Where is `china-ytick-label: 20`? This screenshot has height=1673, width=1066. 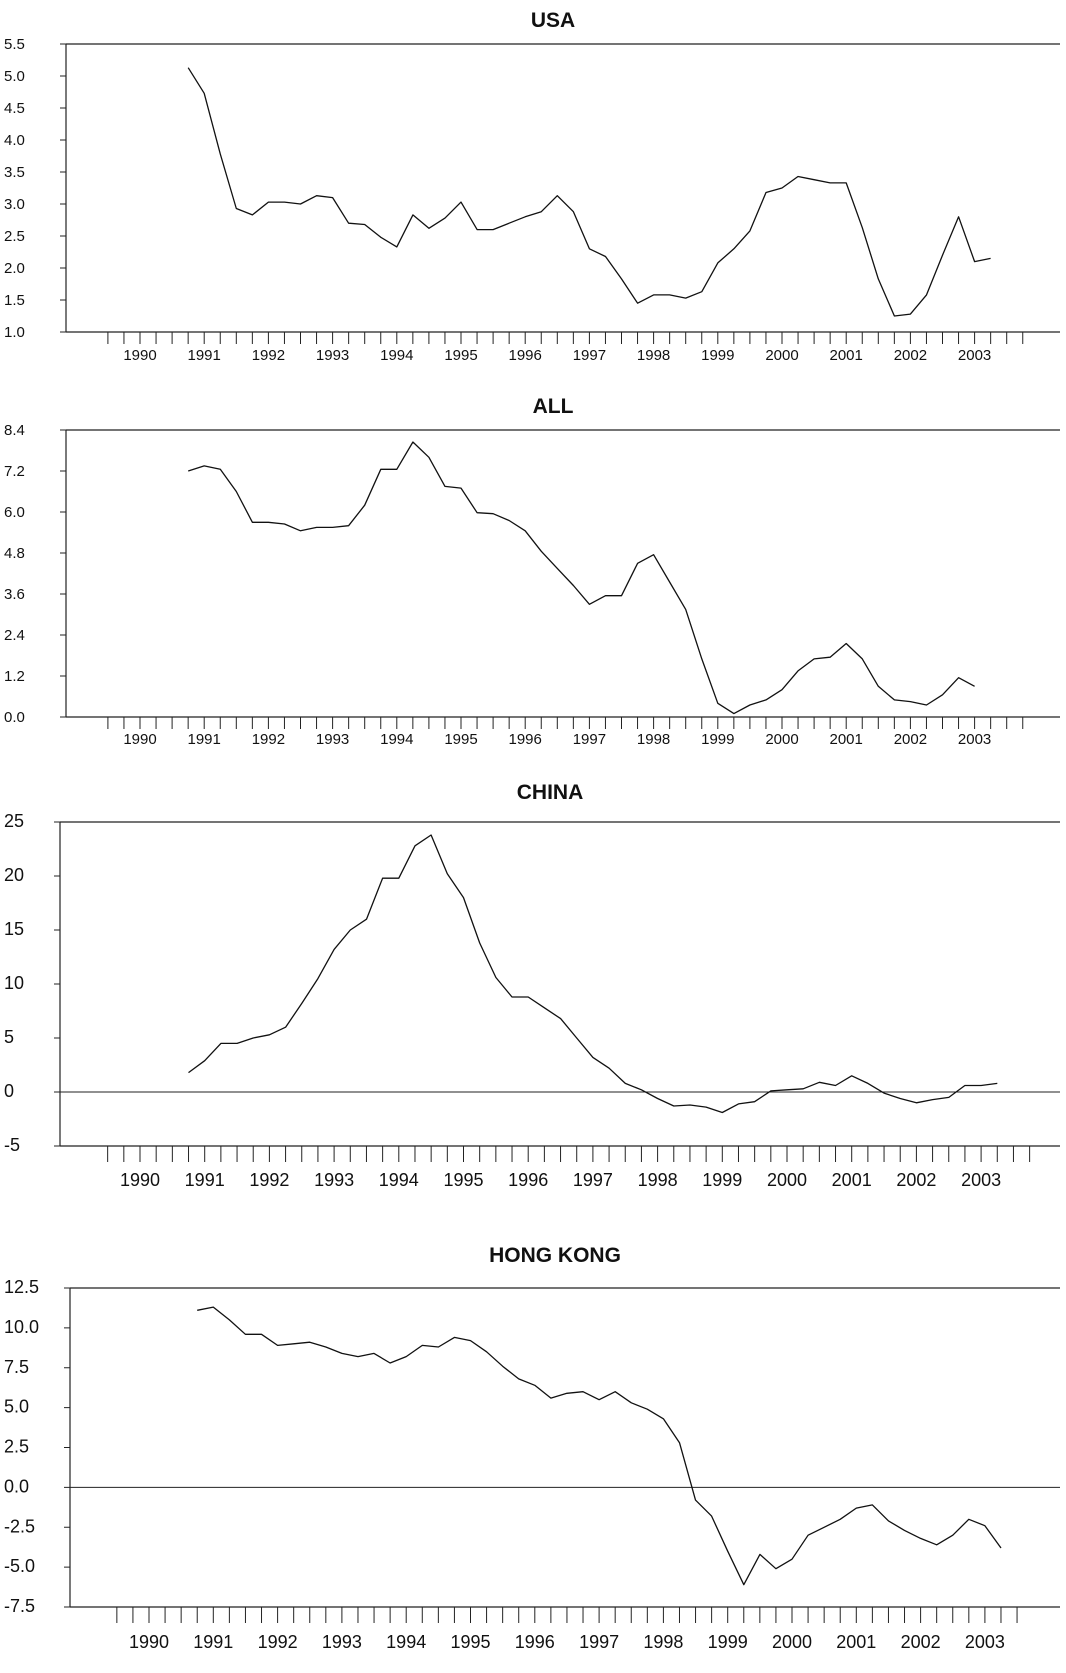 china-ytick-label: 20 is located at coordinates (14, 875).